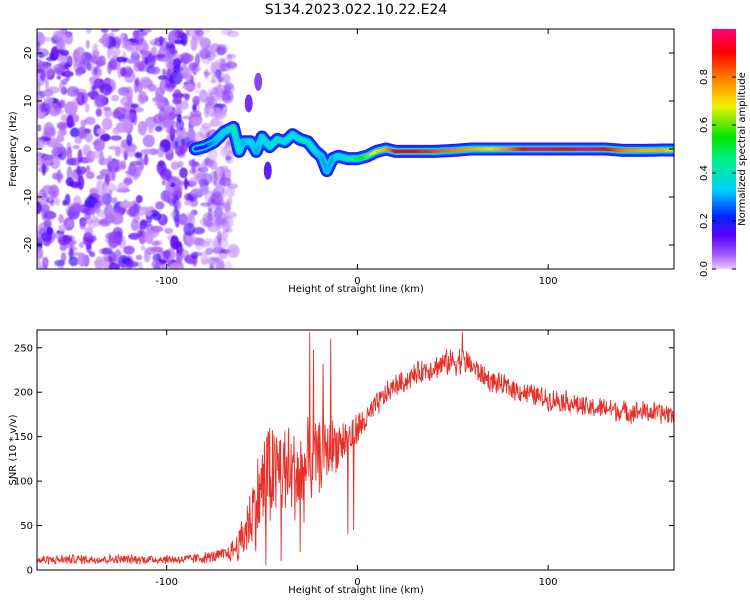 This screenshot has width=750, height=600. I want to click on y-tick-label: 50, so click(26, 526).